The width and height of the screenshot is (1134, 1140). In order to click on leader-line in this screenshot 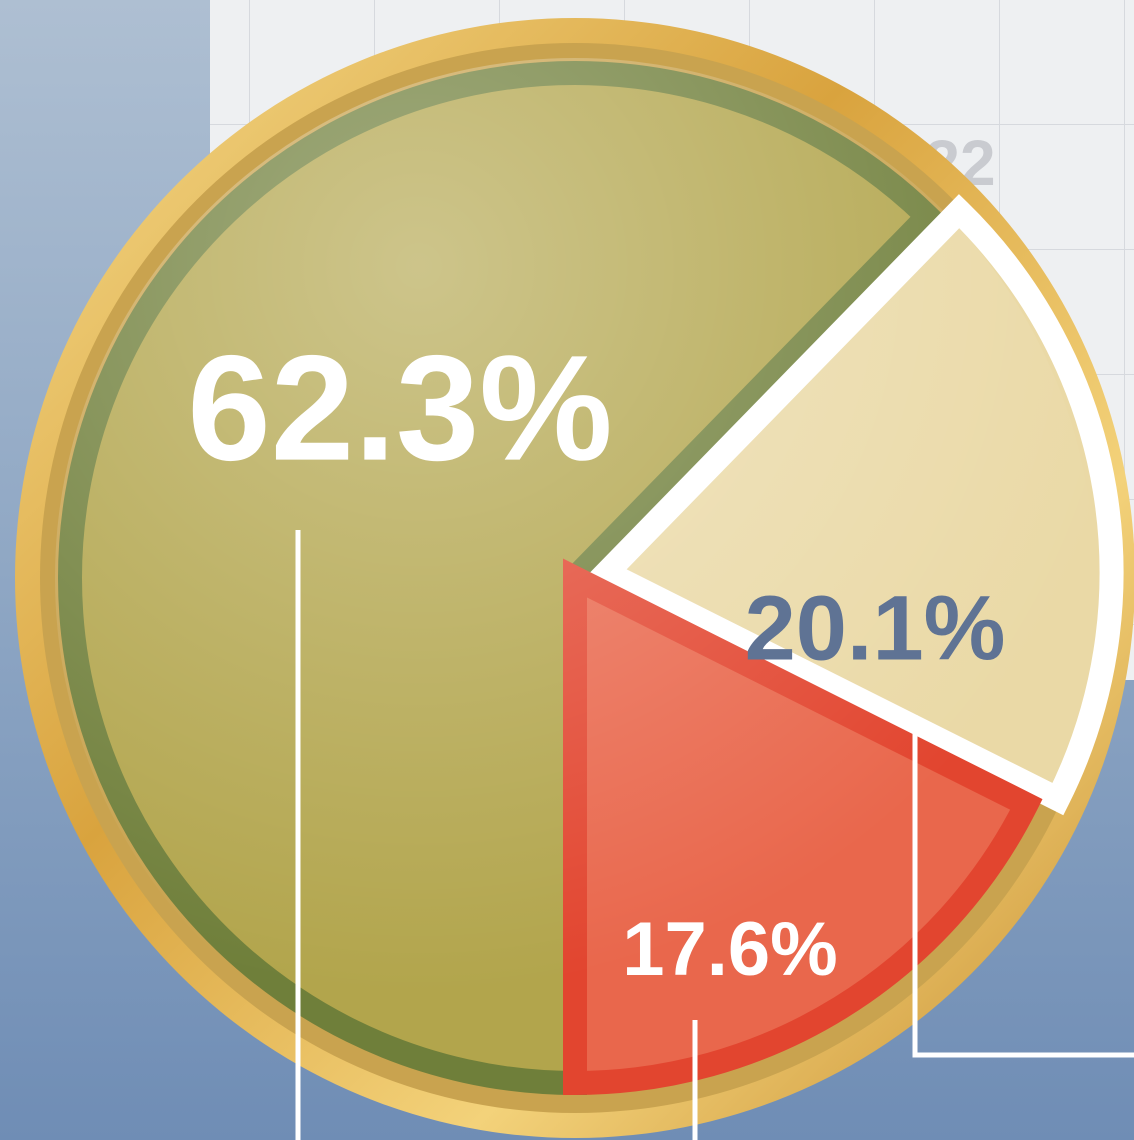, I will do `click(1023, 886)`.